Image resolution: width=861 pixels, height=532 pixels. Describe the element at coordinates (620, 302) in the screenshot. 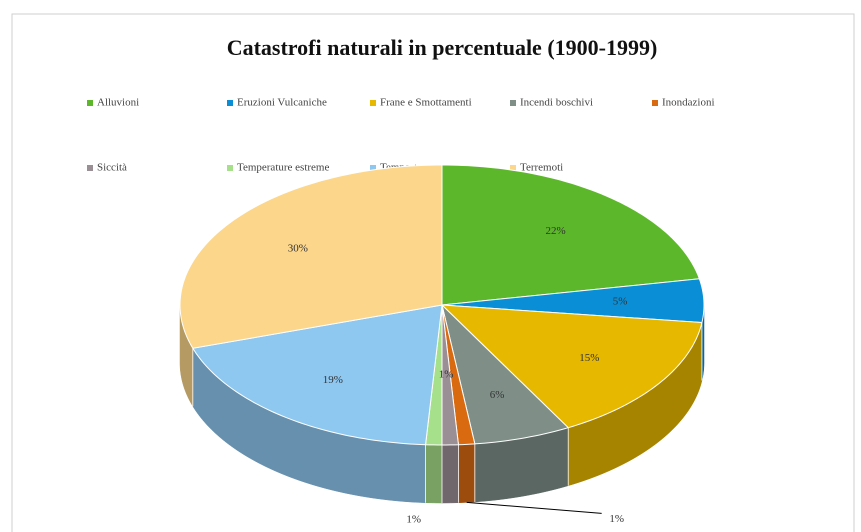

I see `data-label: 5%` at that location.